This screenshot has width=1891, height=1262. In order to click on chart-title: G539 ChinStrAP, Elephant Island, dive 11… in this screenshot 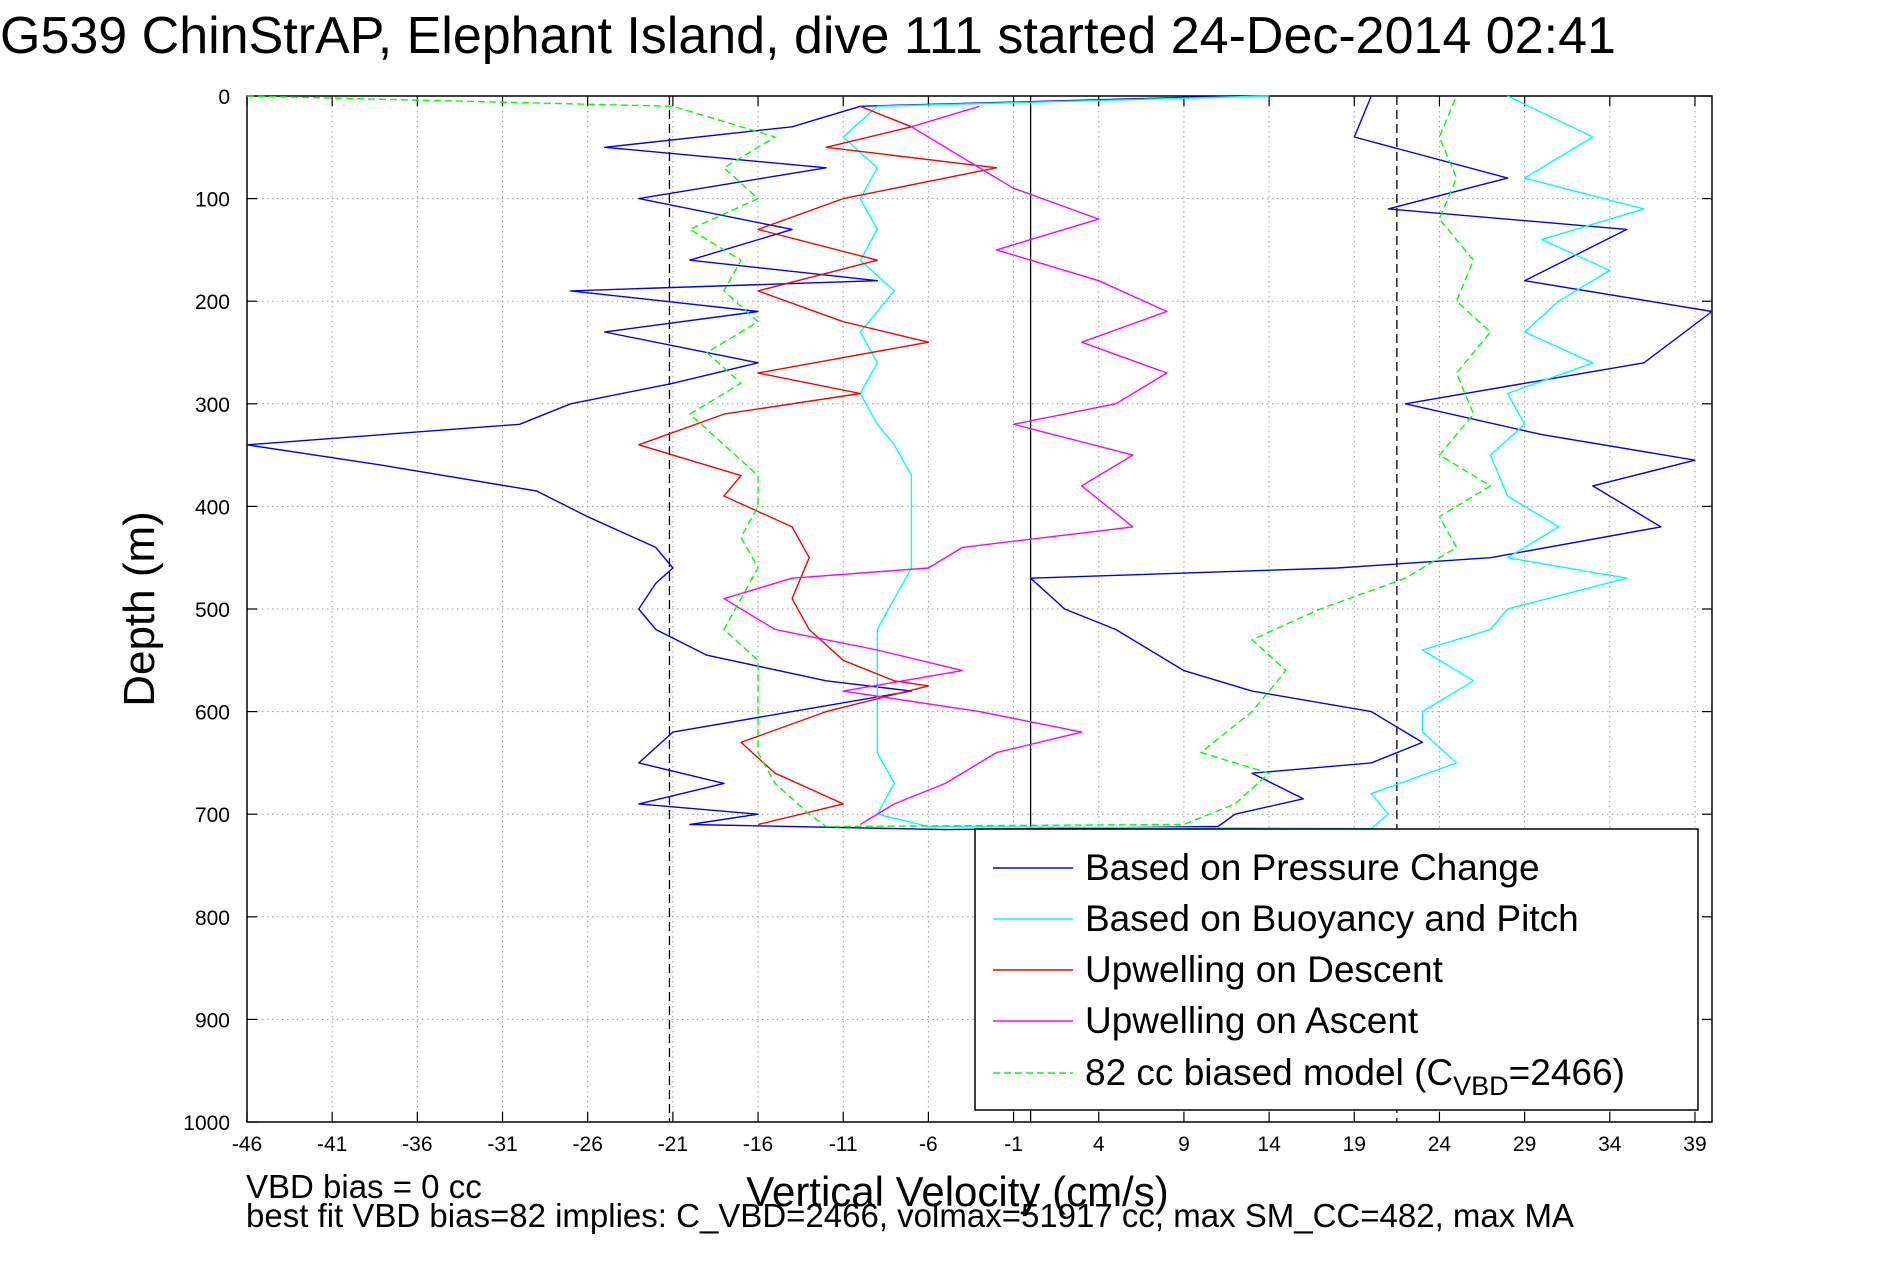, I will do `click(808, 36)`.